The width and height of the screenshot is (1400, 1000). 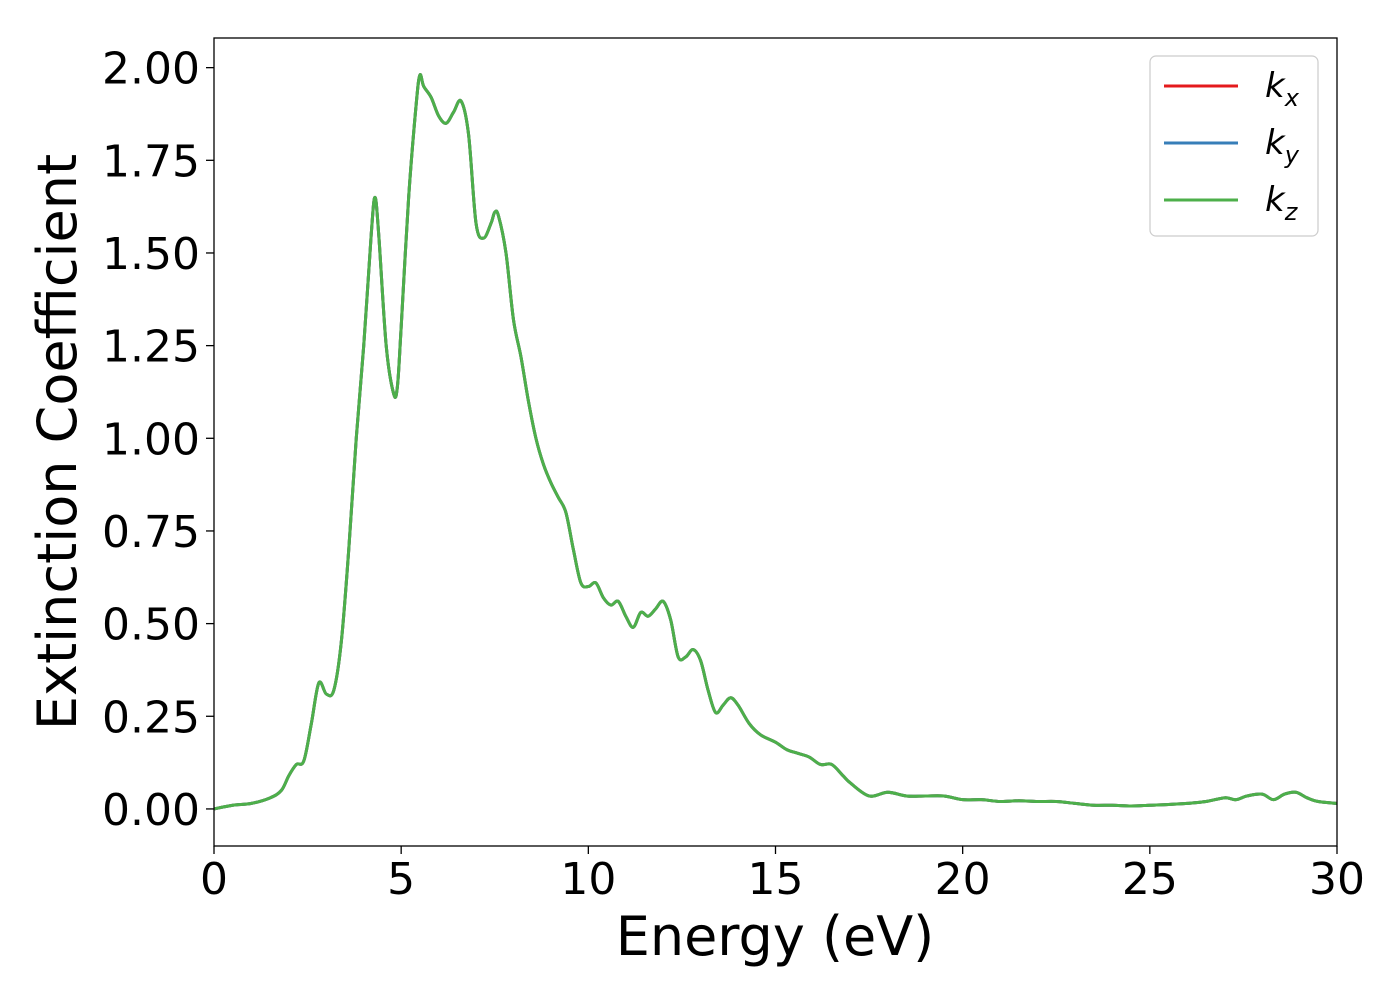 I want to click on x-tick-label: 0, so click(x=214, y=879).